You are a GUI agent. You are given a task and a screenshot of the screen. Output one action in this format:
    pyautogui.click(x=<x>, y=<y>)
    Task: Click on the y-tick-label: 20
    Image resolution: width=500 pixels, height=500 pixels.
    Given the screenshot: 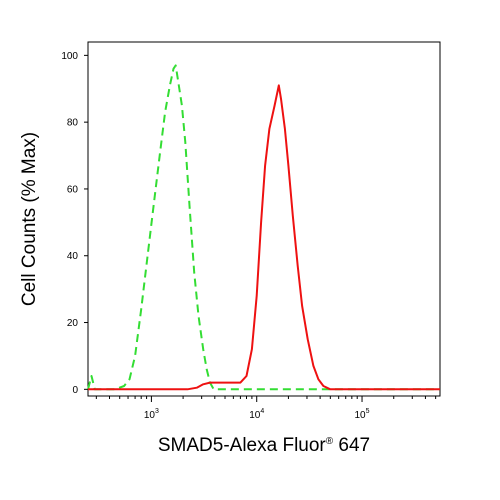 What is the action you would take?
    pyautogui.click(x=73, y=323)
    